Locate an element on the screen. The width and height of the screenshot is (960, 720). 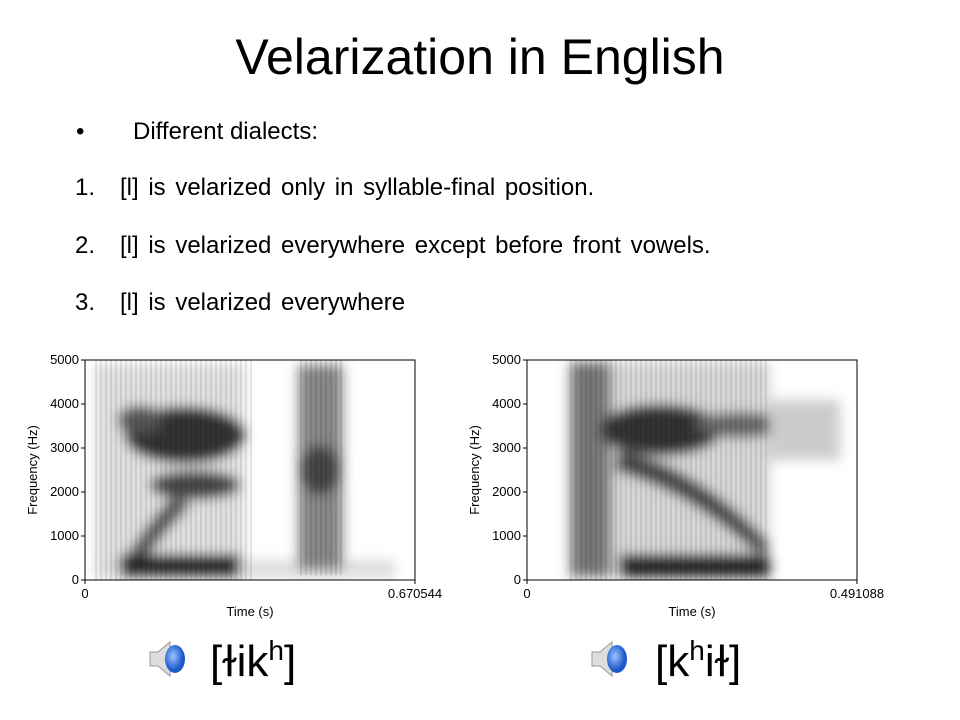
item-number: 2. is located at coordinates (85, 245).